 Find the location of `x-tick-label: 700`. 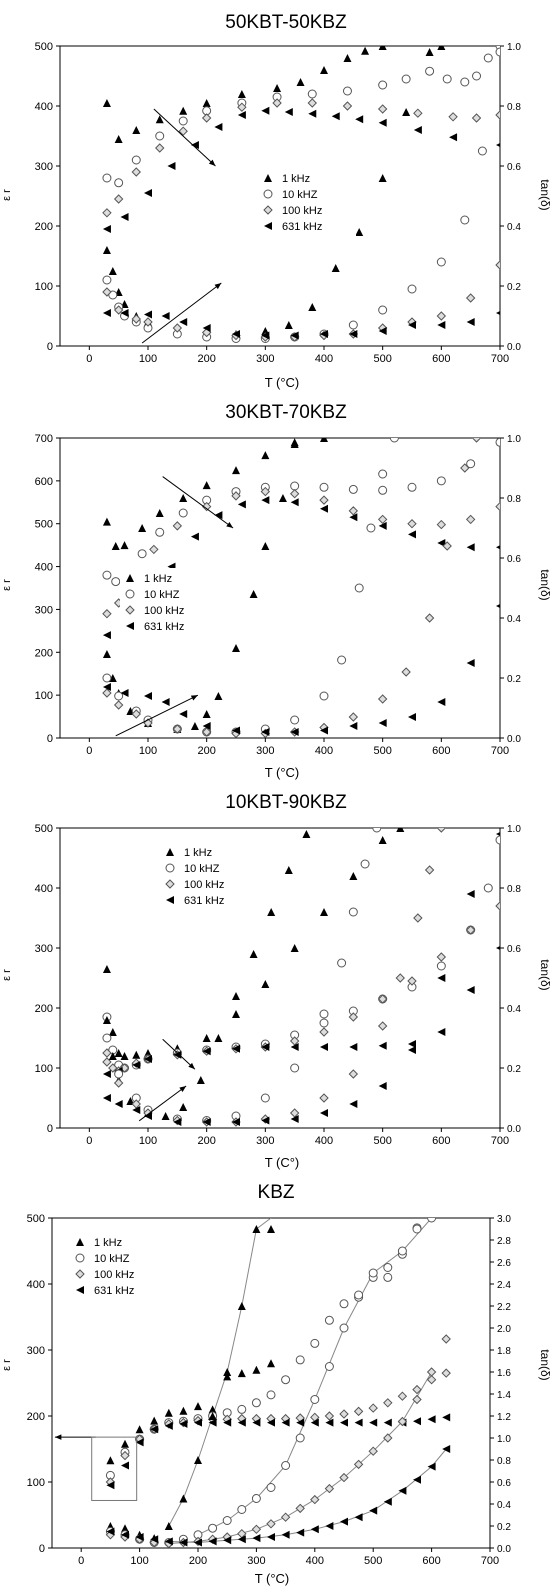

x-tick-label: 700 is located at coordinates (500, 751).